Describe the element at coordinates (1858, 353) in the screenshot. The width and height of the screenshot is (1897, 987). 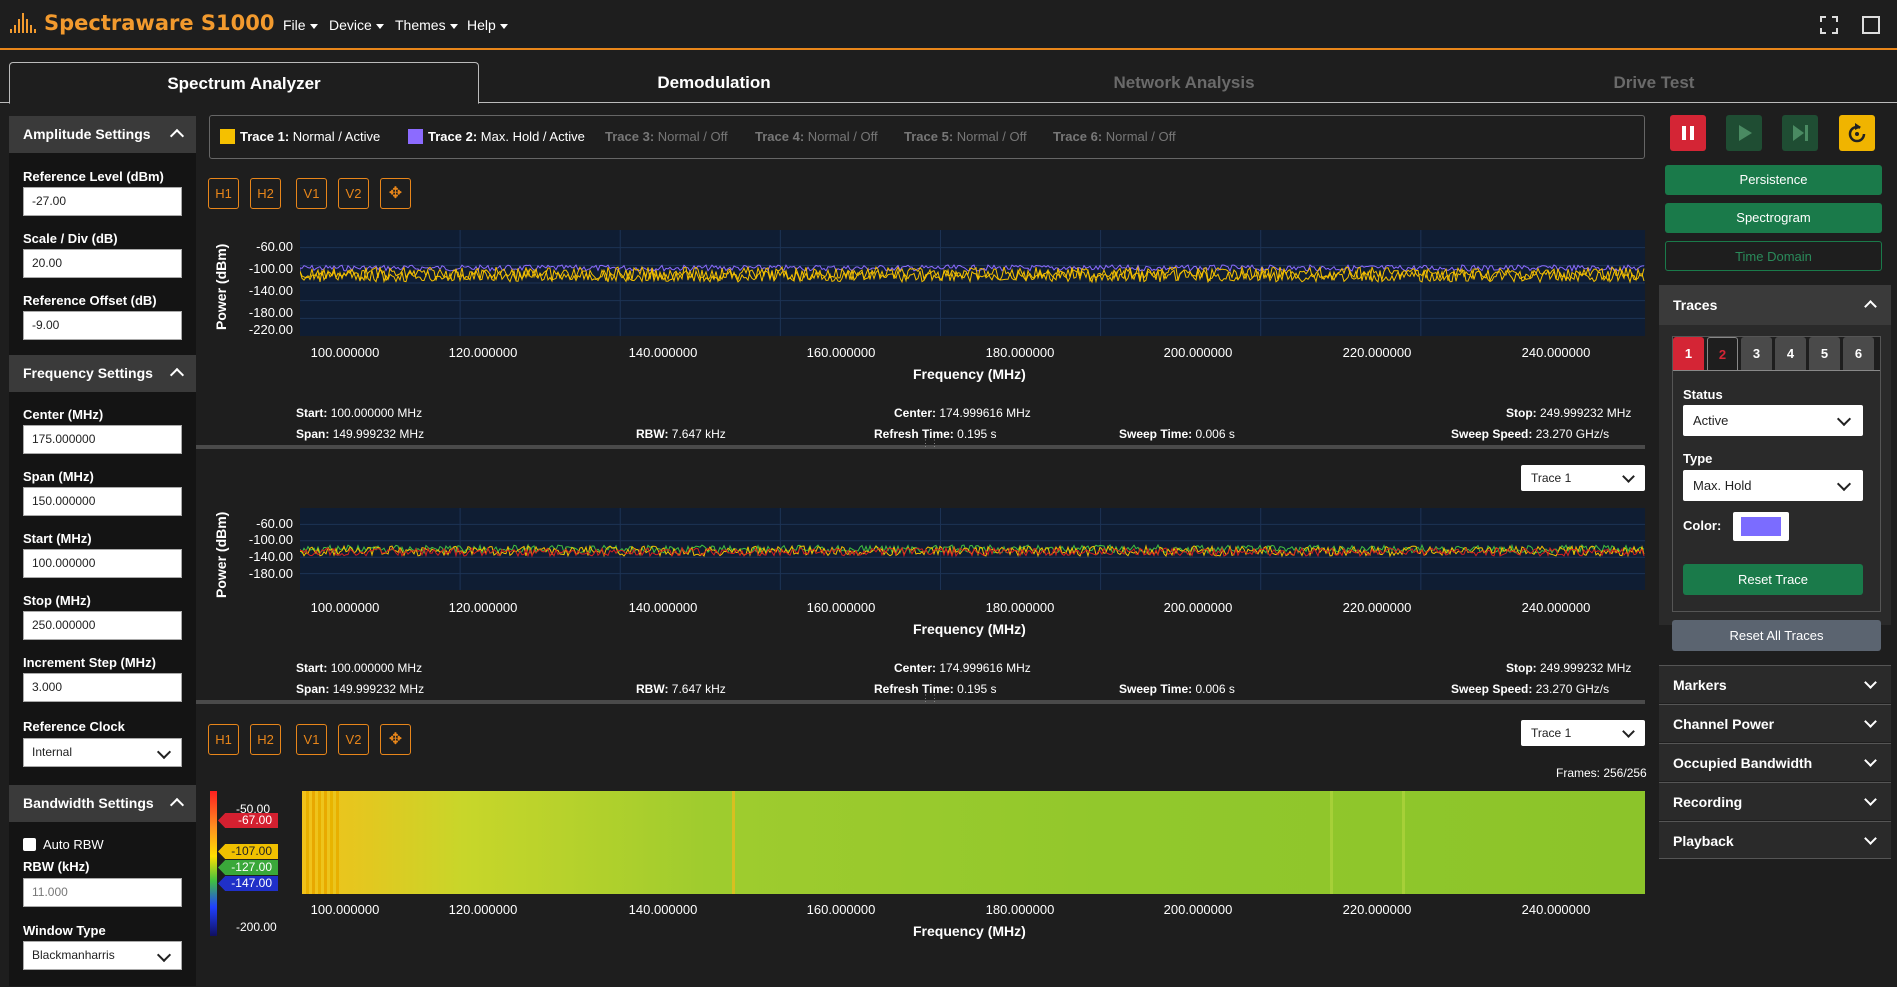
I see `trace-tab-6: 6` at that location.